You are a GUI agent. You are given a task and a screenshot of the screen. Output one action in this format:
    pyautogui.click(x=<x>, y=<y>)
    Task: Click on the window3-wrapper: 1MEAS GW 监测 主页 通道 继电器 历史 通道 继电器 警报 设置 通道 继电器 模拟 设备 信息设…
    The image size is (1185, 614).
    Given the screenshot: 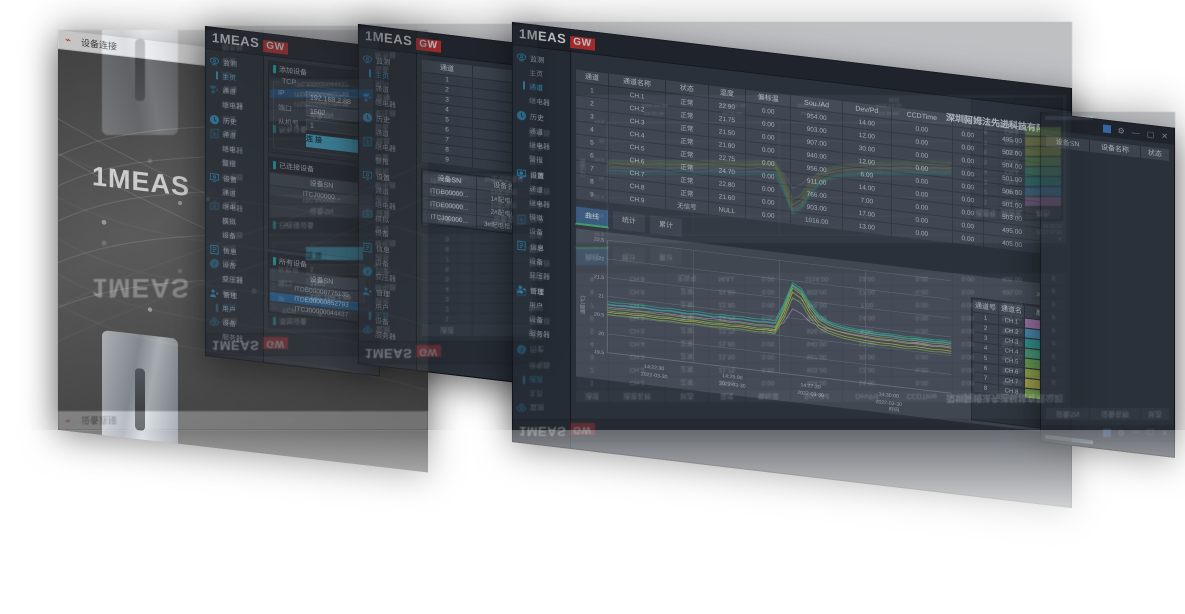 What is the action you would take?
    pyautogui.click(x=448, y=205)
    